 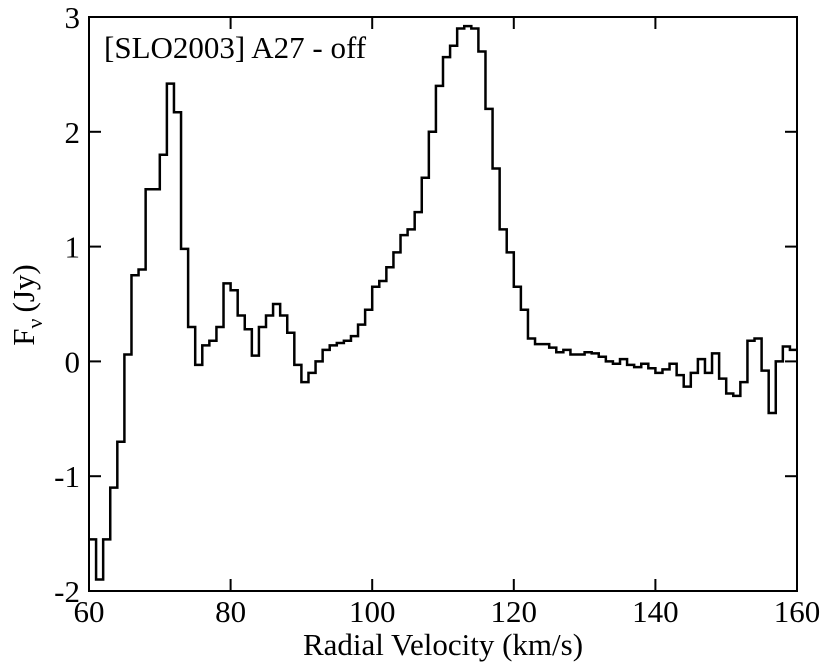 I want to click on y-tick-label: 2, so click(x=73, y=132).